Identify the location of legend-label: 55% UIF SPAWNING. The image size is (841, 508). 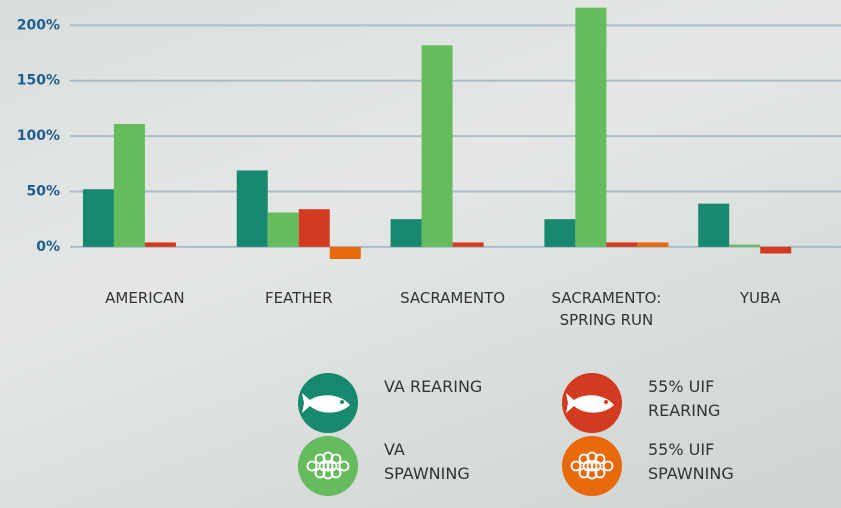
(691, 461).